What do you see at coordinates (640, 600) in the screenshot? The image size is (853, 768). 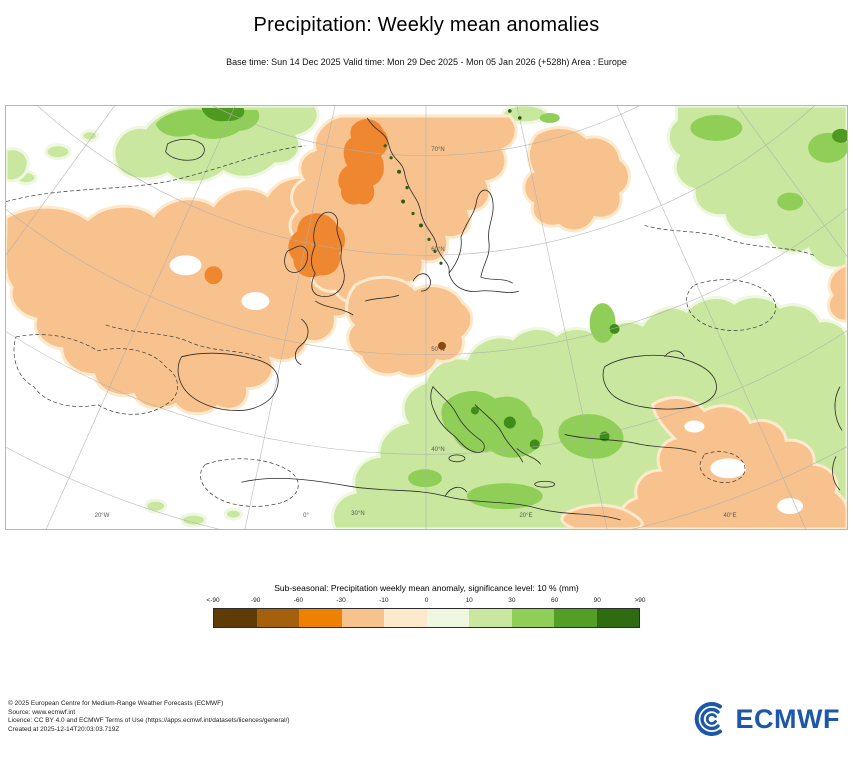 I see `legend-tick-label: >90` at bounding box center [640, 600].